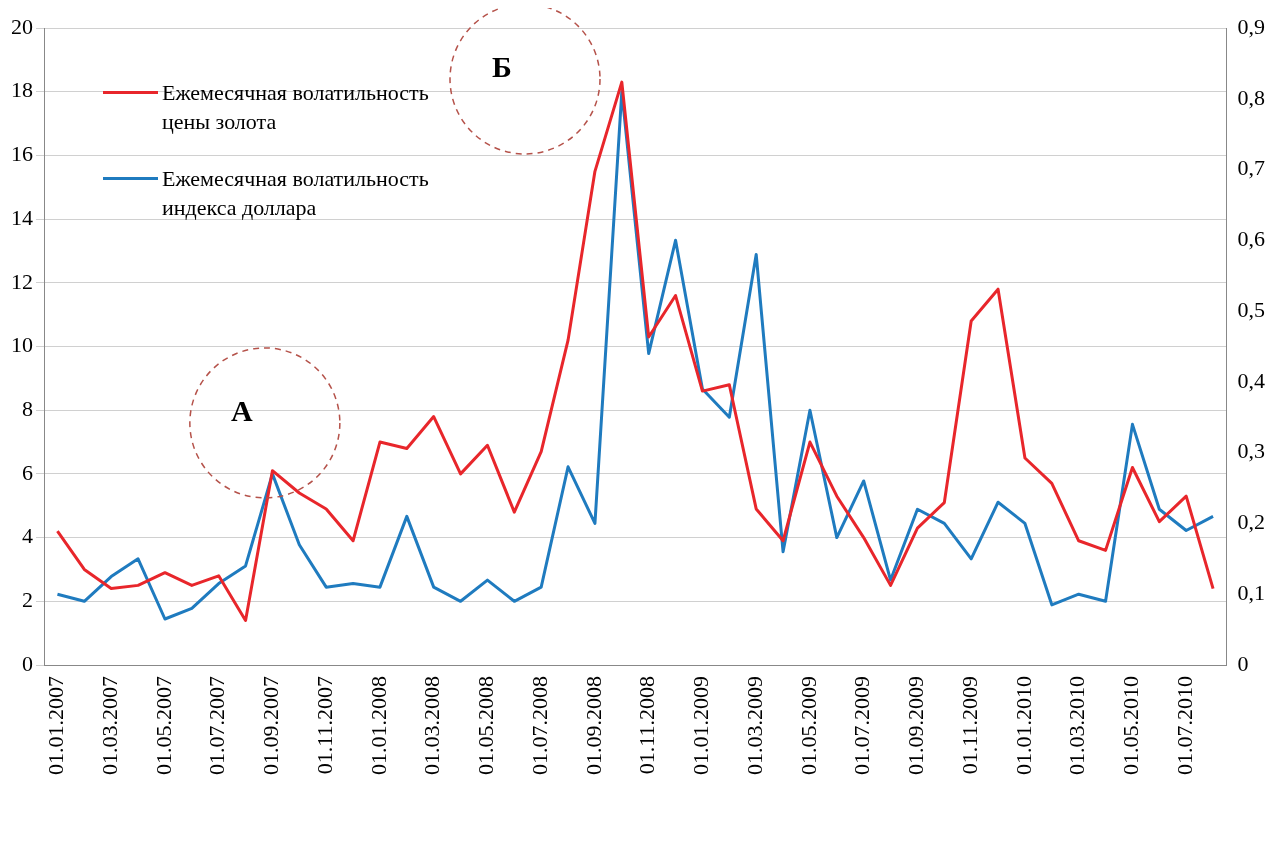 The image size is (1287, 848). I want to click on x-tick-label: 01.01.2008, so click(378, 725).